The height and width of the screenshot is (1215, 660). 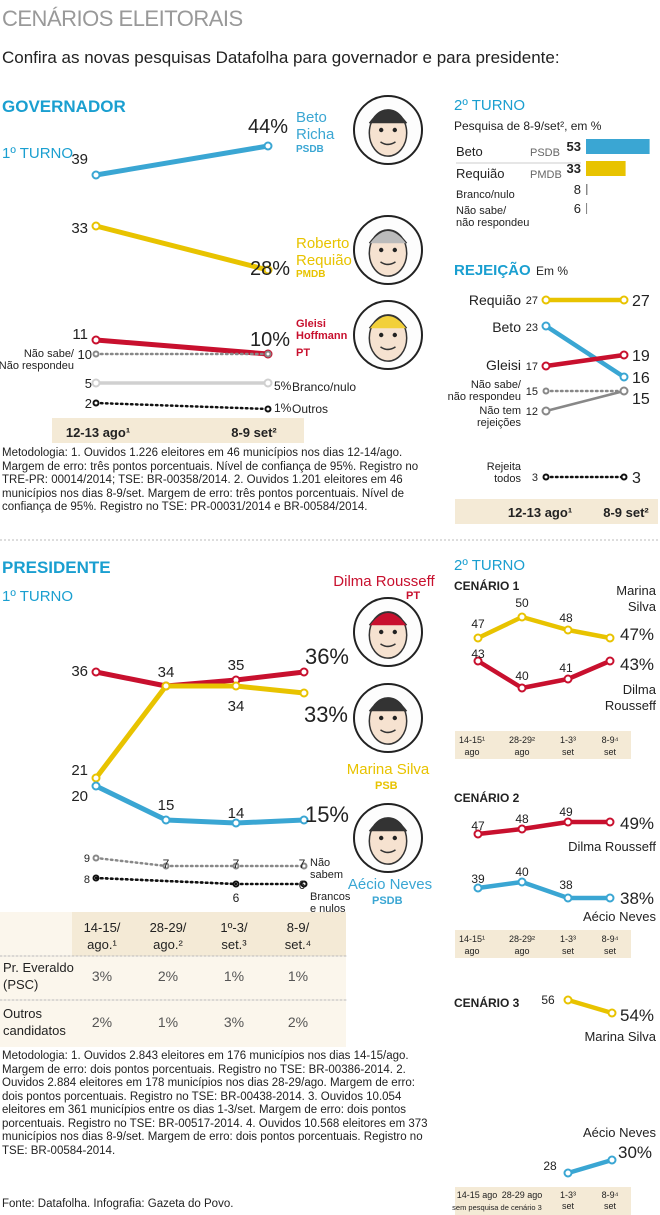 What do you see at coordinates (234, 944) in the screenshot?
I see `pres-table-header: set.³` at bounding box center [234, 944].